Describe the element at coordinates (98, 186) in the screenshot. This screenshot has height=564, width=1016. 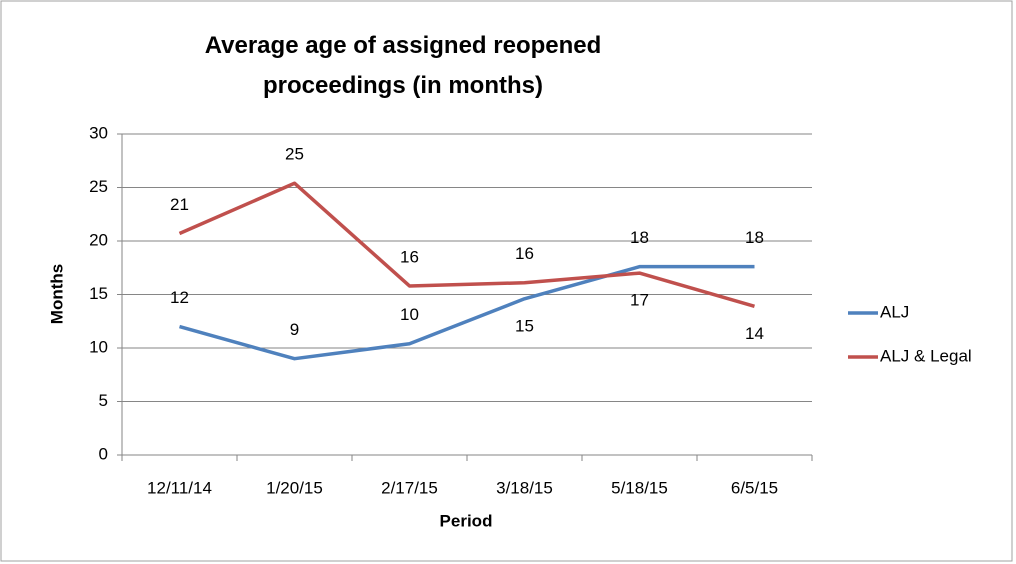
I see `y-tick-label: 25` at that location.